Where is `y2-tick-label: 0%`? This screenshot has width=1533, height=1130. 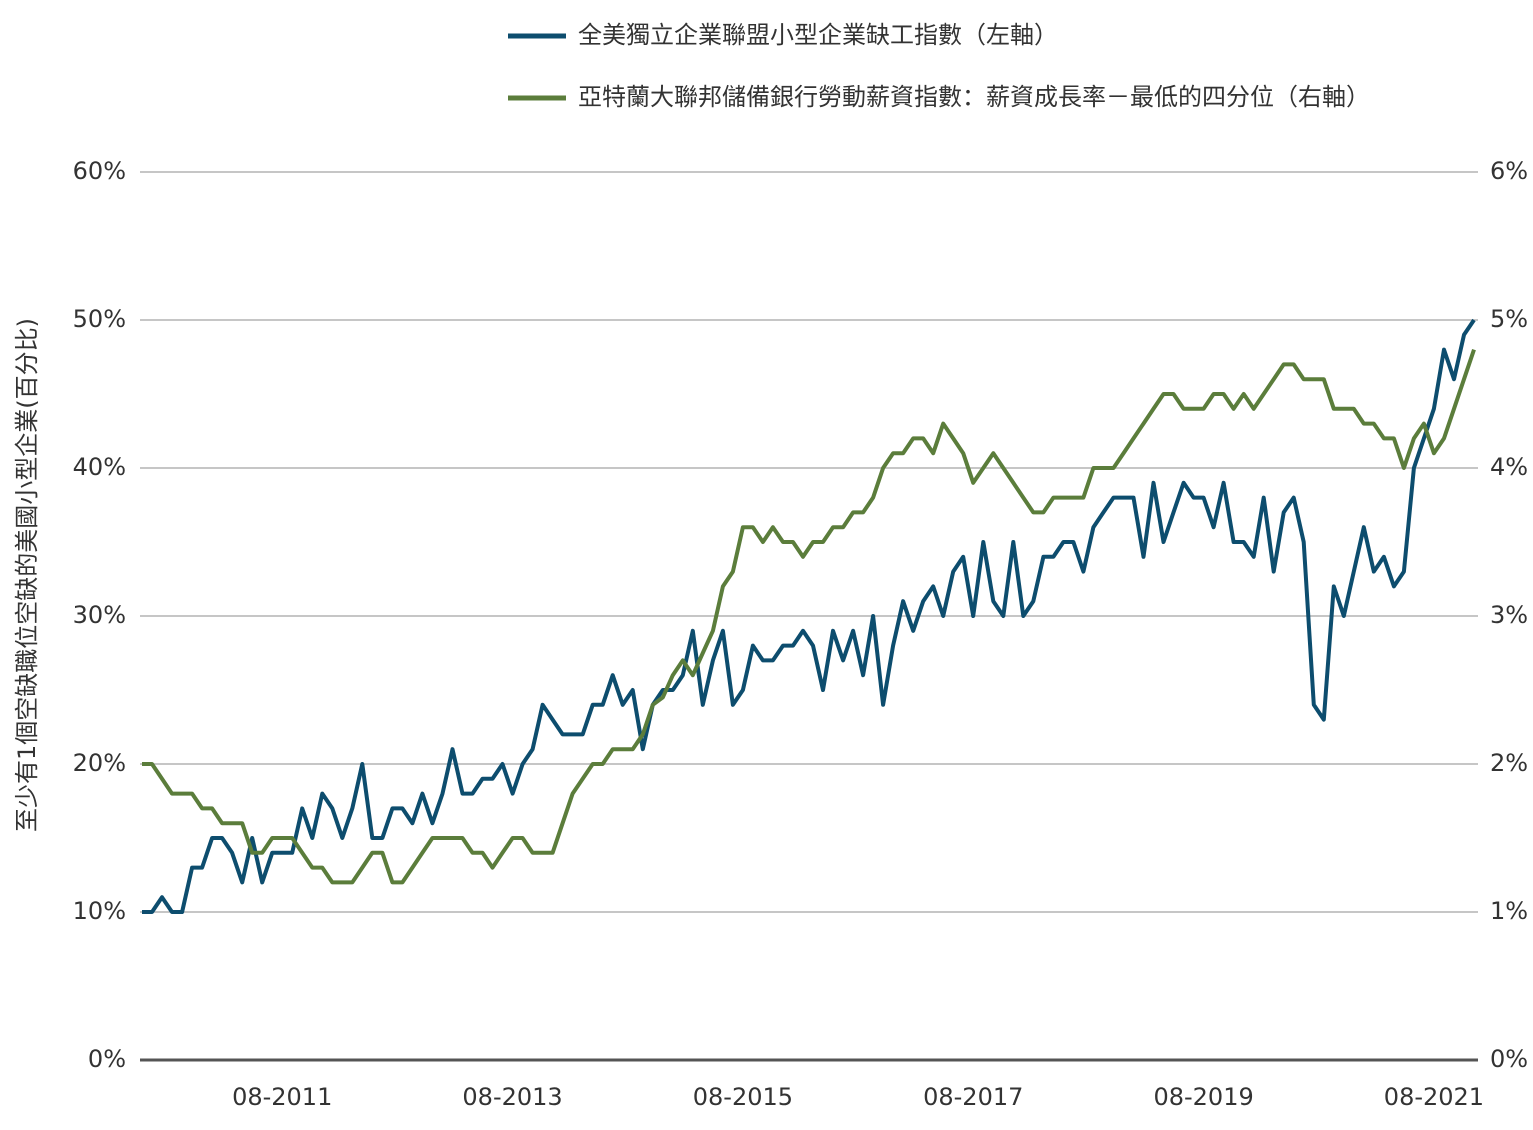
y2-tick-label: 0% is located at coordinates (1509, 1059).